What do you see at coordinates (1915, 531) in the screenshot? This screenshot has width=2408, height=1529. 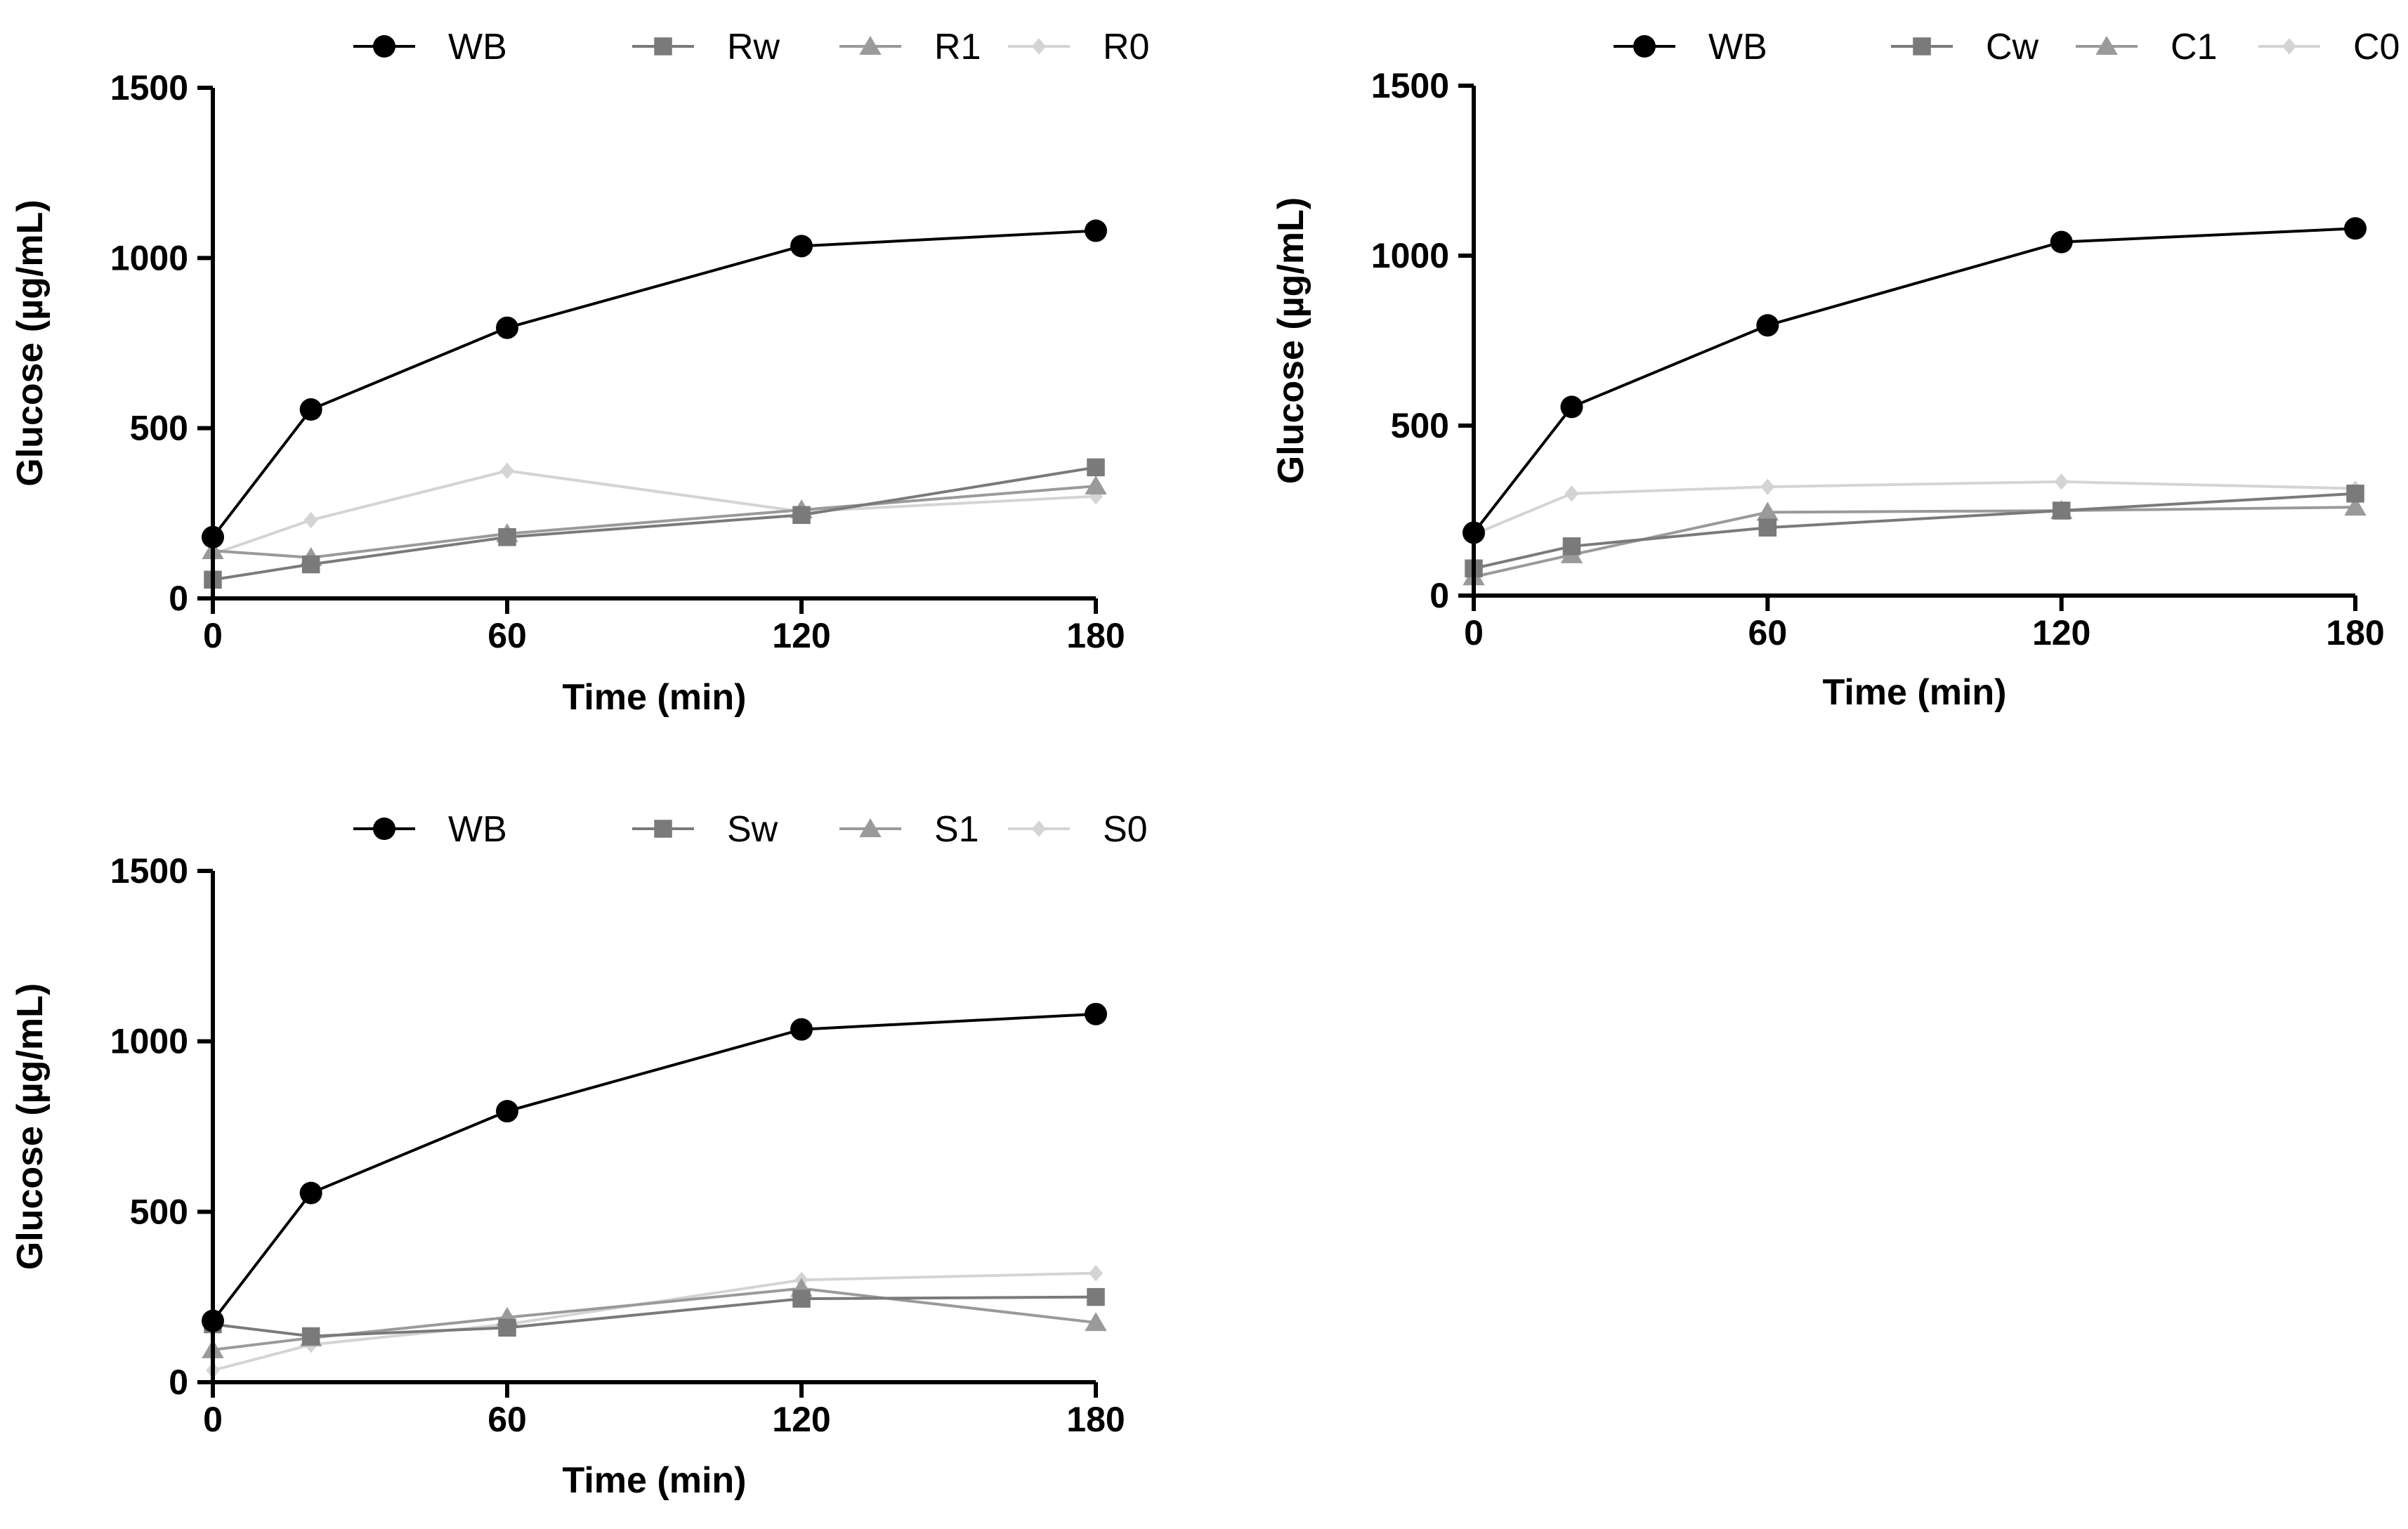 I see `series-Cw` at bounding box center [1915, 531].